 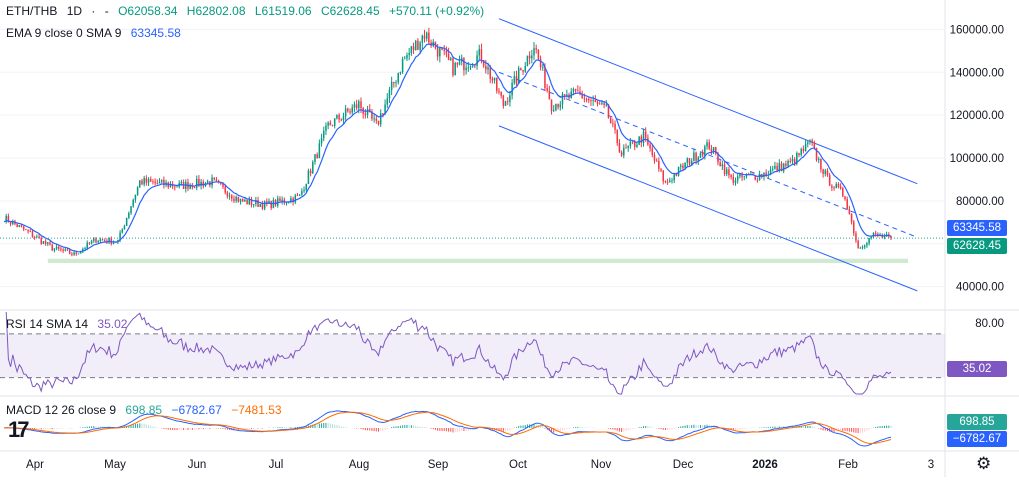 I want to click on price-tick-label: 140000.00, so click(x=977, y=73).